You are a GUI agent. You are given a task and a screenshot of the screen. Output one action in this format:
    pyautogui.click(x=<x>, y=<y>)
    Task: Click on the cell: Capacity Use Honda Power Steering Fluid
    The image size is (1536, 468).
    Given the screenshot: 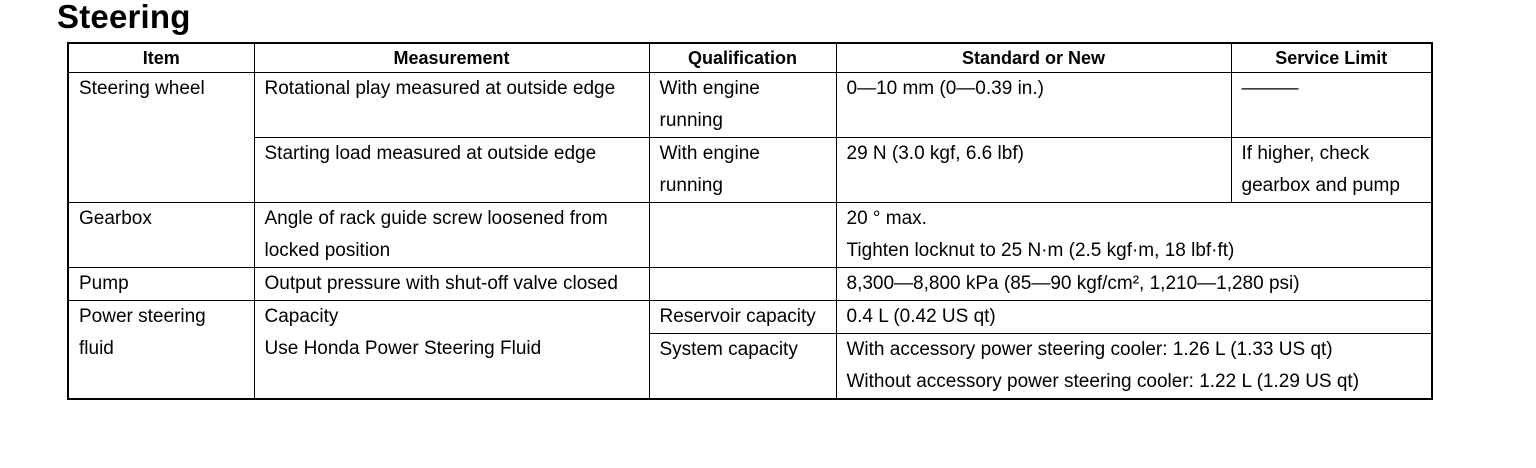 What is the action you would take?
    pyautogui.click(x=451, y=350)
    